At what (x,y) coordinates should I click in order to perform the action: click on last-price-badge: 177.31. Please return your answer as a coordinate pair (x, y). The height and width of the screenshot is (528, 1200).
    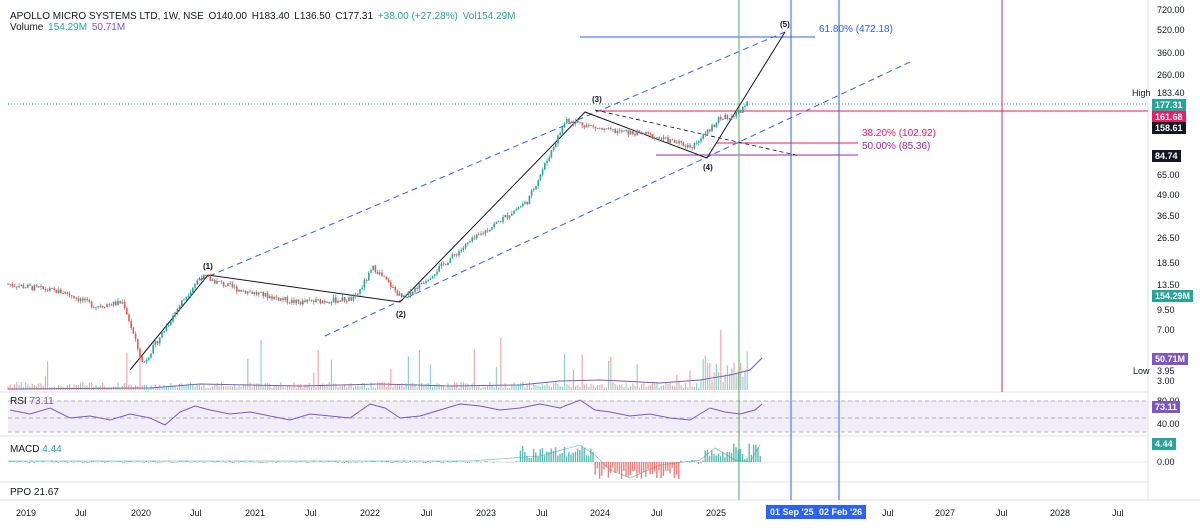
    Looking at the image, I should click on (1169, 105).